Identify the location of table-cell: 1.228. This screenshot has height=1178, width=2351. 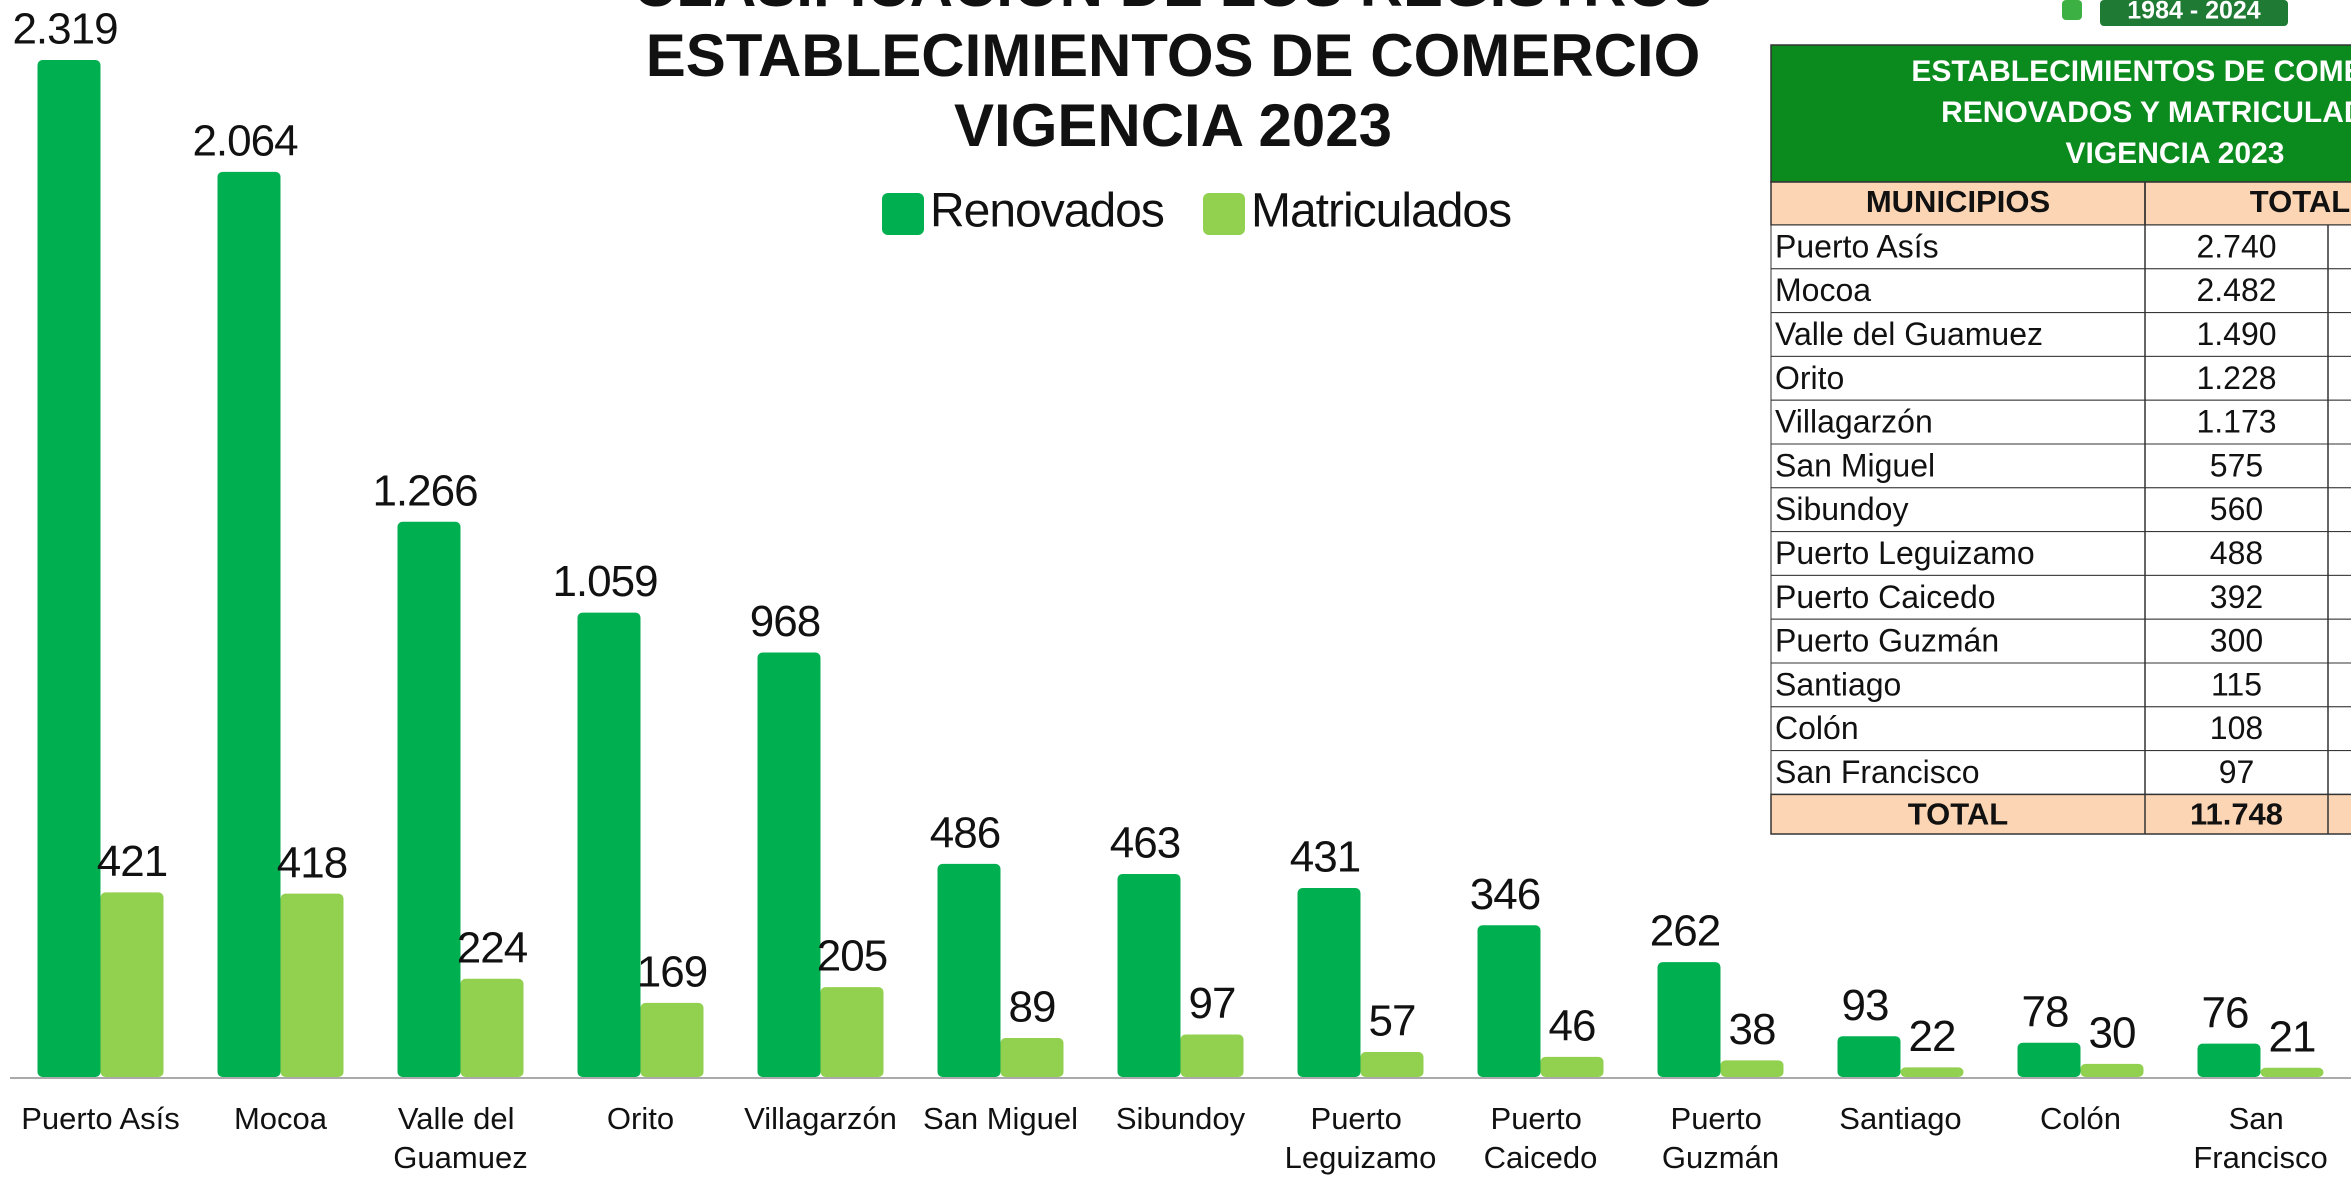
(2236, 378).